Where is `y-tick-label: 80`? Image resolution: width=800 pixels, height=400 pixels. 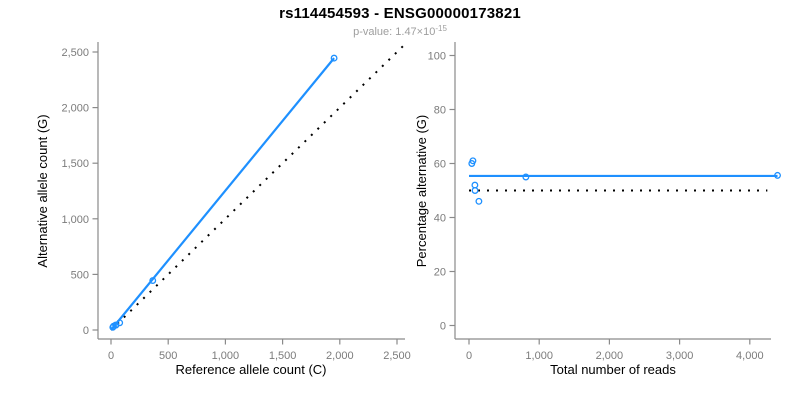 y-tick-label: 80 is located at coordinates (440, 111).